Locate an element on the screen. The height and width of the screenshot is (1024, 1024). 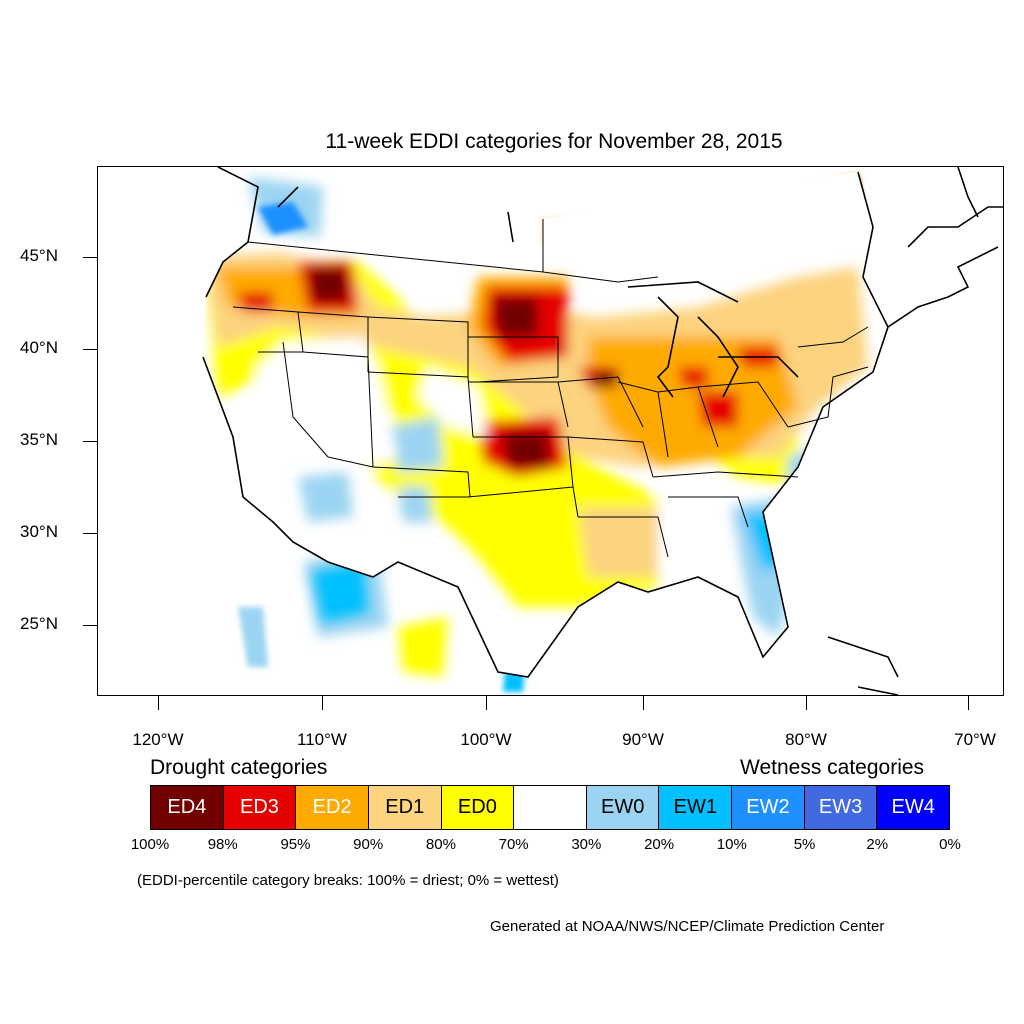
percent-break-label: 98% is located at coordinates (222, 844).